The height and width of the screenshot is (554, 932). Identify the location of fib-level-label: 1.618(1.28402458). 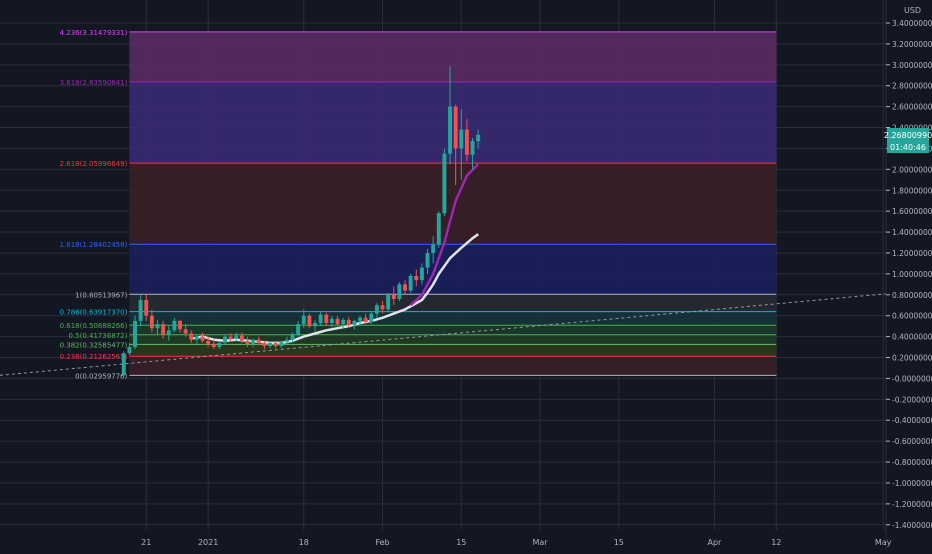
(94, 245).